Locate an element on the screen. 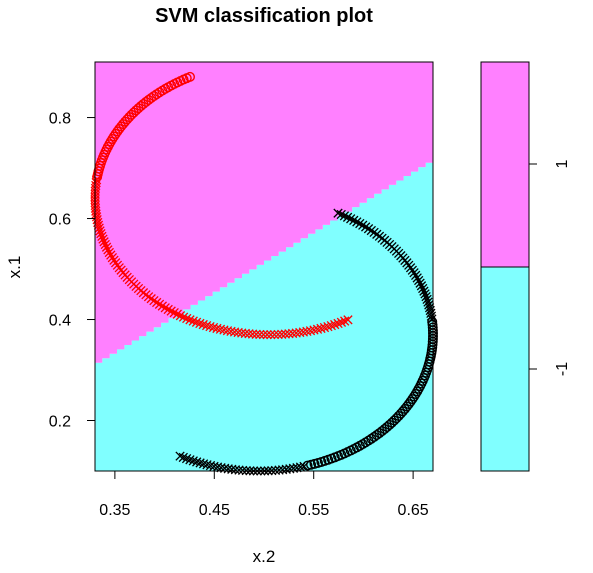 Image resolution: width=593 pixels, height=573 pixels. legend-label-class-minus-1: -1 is located at coordinates (562, 369).